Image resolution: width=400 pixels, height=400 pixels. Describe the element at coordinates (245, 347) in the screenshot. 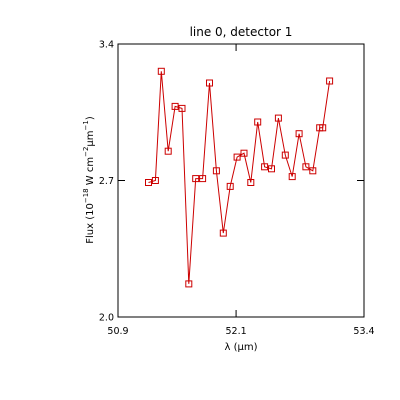

I see `x-axis-title-unit: μm` at that location.